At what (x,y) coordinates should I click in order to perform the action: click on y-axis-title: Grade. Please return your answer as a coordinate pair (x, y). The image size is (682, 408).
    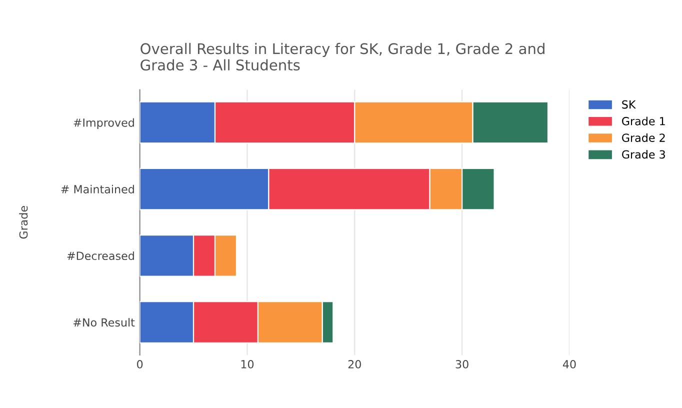
    Looking at the image, I should click on (23, 222).